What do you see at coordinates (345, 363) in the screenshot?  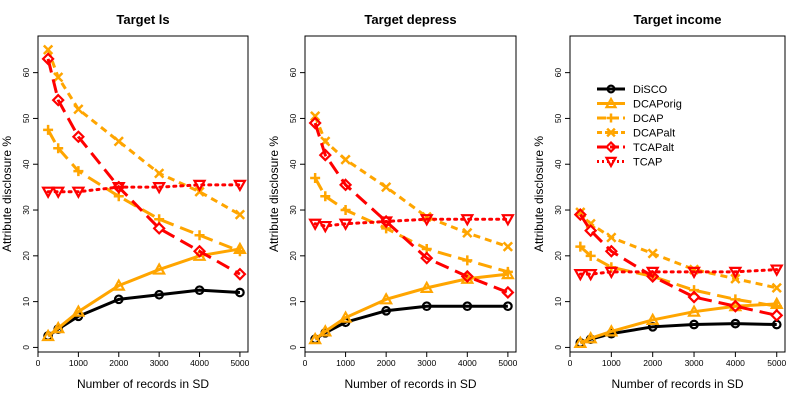 I see `x-tick-label: 1000` at bounding box center [345, 363].